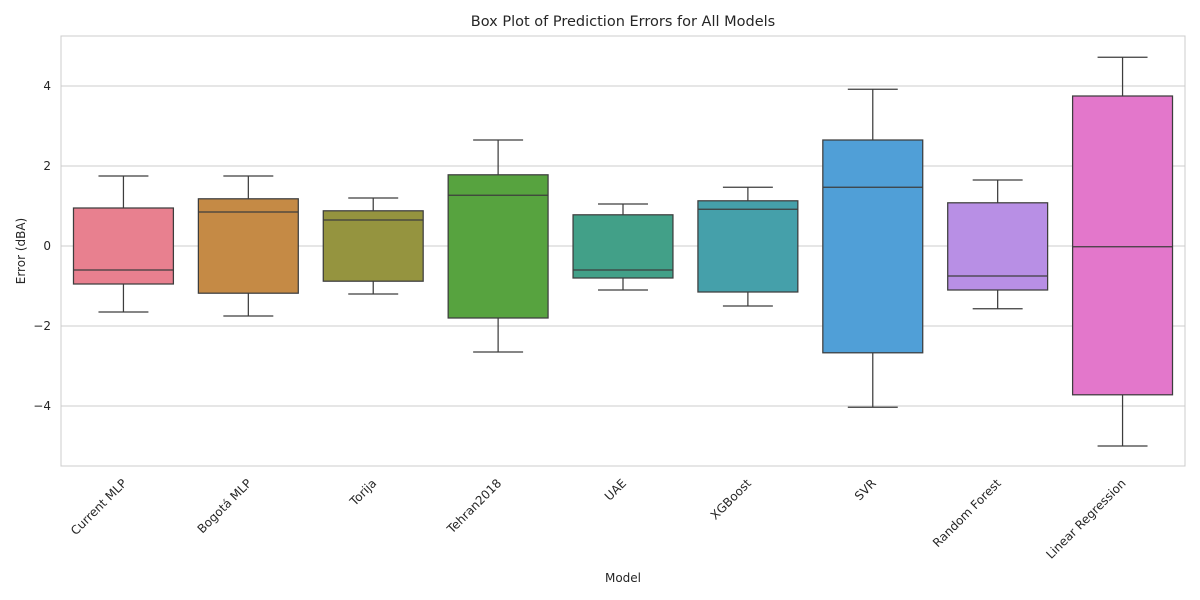  Describe the element at coordinates (362, 492) in the screenshot. I see `x-tick-label: Torija` at that location.